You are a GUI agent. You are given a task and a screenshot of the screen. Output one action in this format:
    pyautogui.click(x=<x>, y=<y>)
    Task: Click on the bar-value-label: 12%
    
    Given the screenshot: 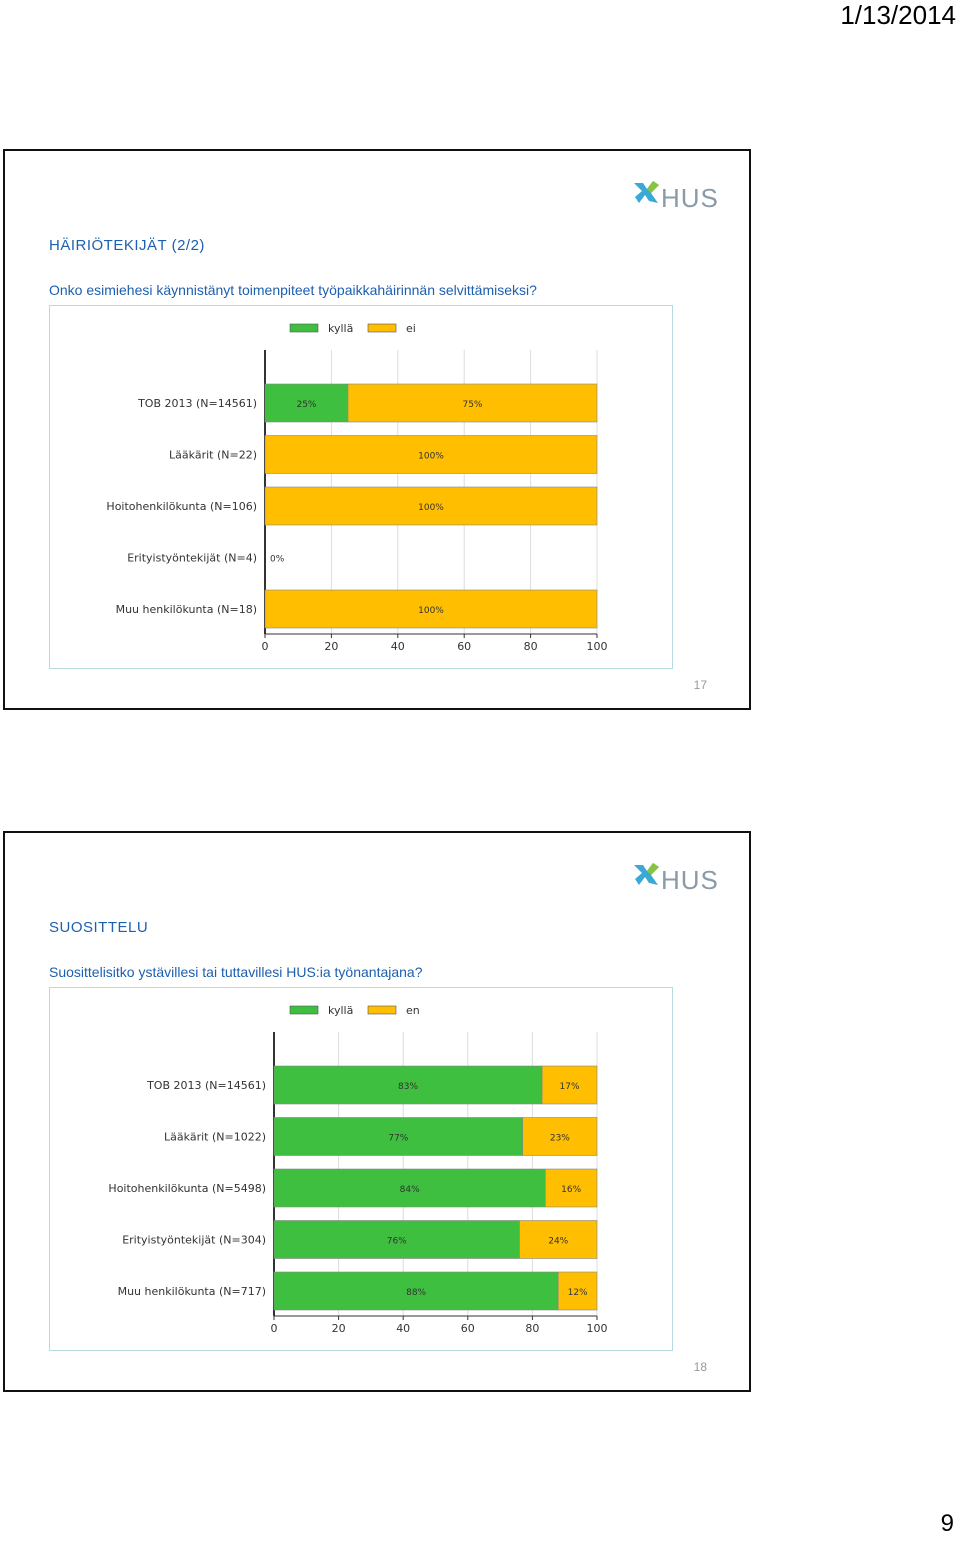 What is the action you would take?
    pyautogui.click(x=578, y=1293)
    